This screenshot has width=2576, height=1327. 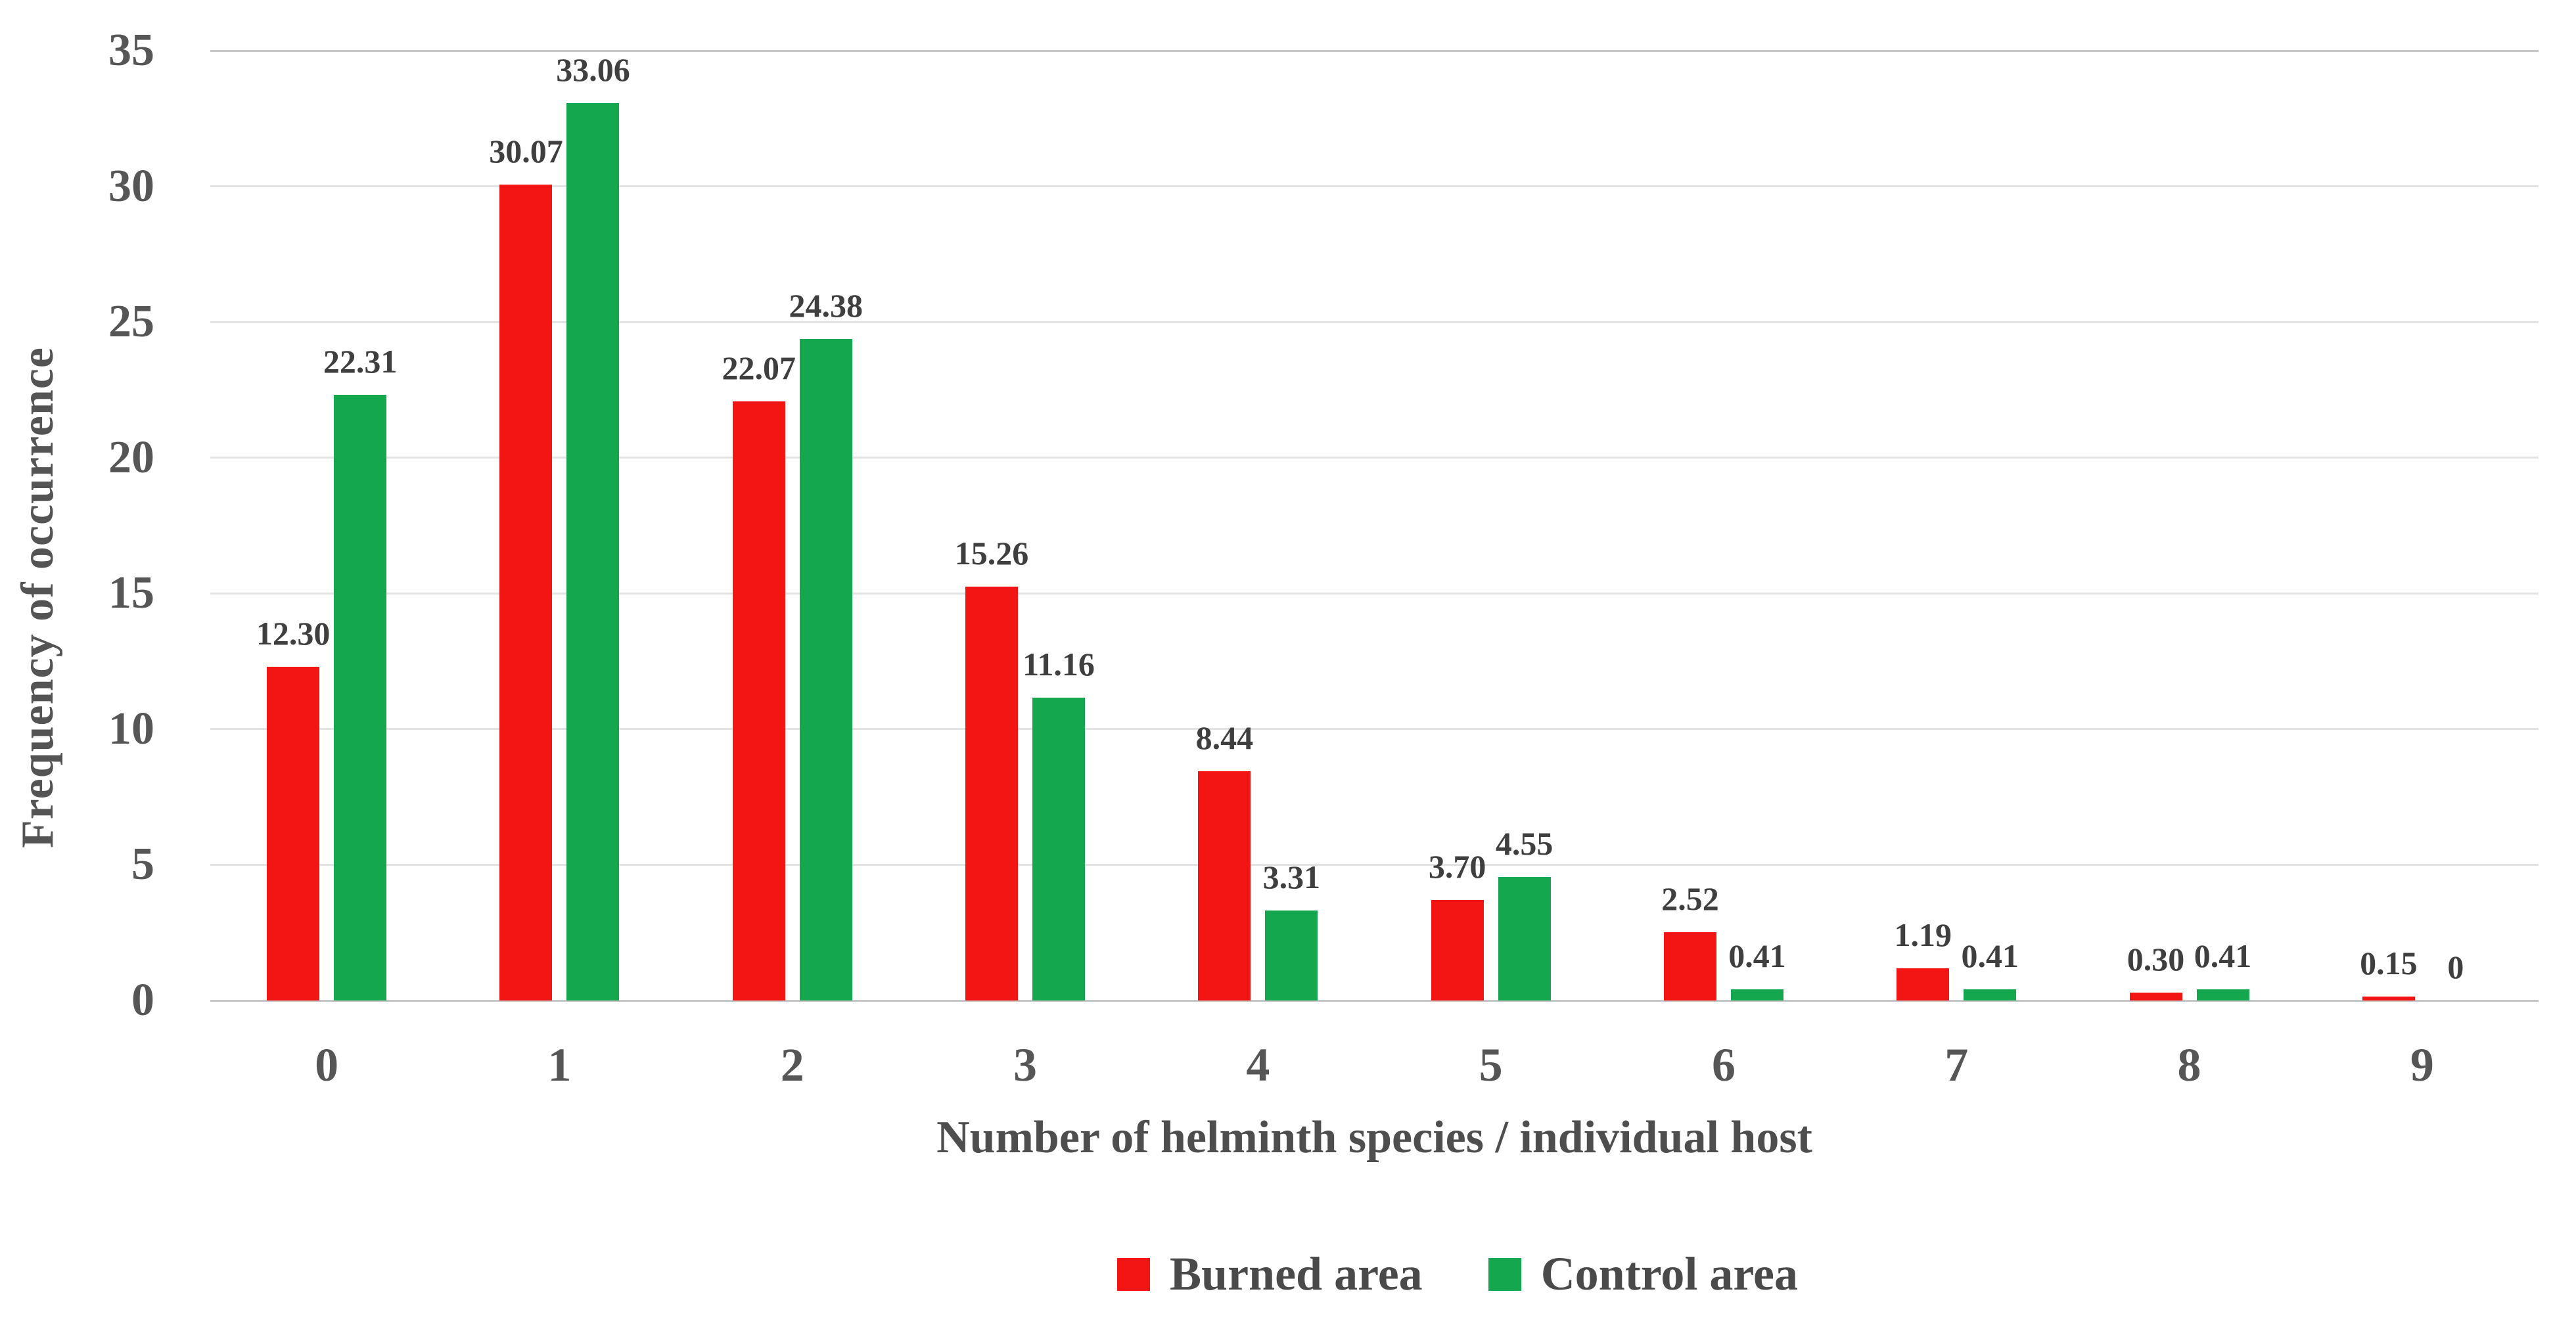 I want to click on bar-value-label: 33.06, so click(x=593, y=70).